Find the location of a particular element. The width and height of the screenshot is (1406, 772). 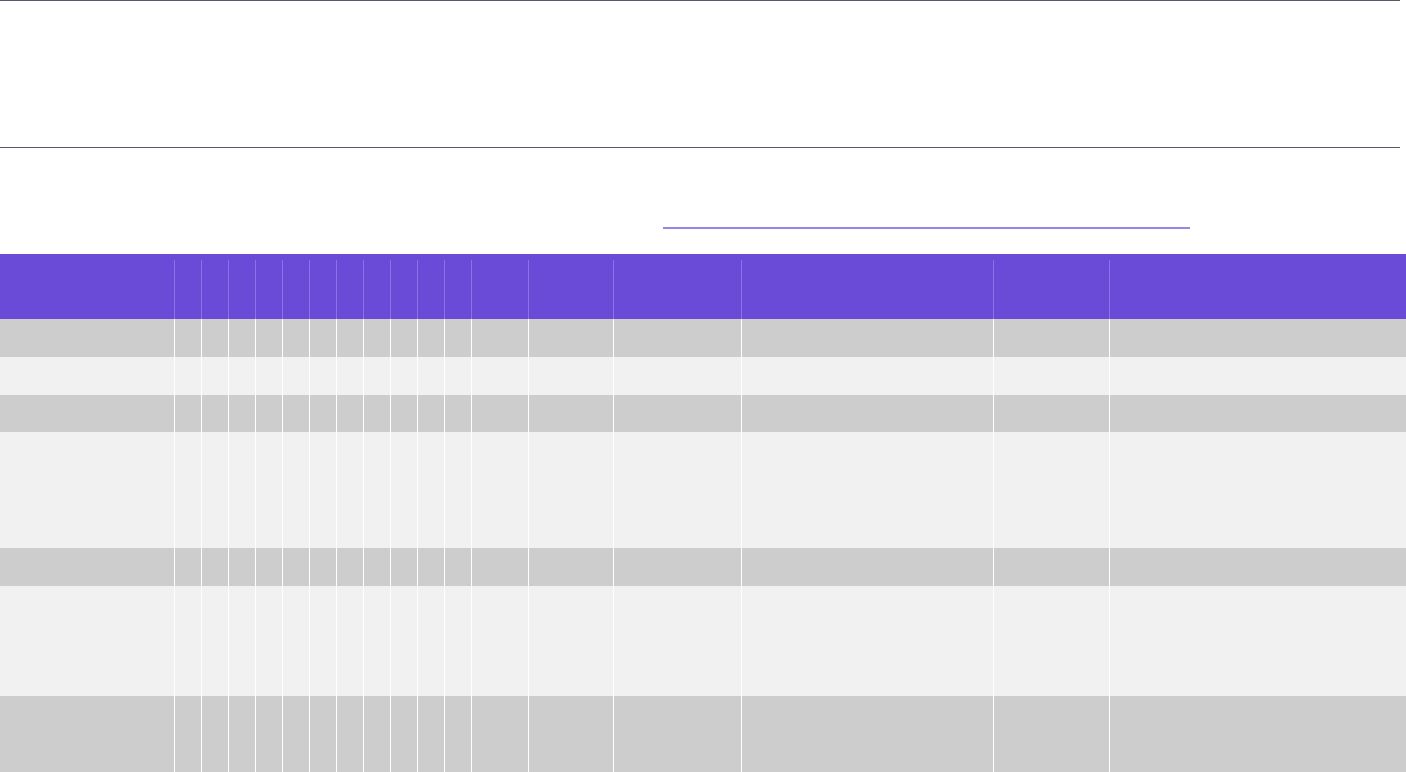

table-header is located at coordinates (703, 286).